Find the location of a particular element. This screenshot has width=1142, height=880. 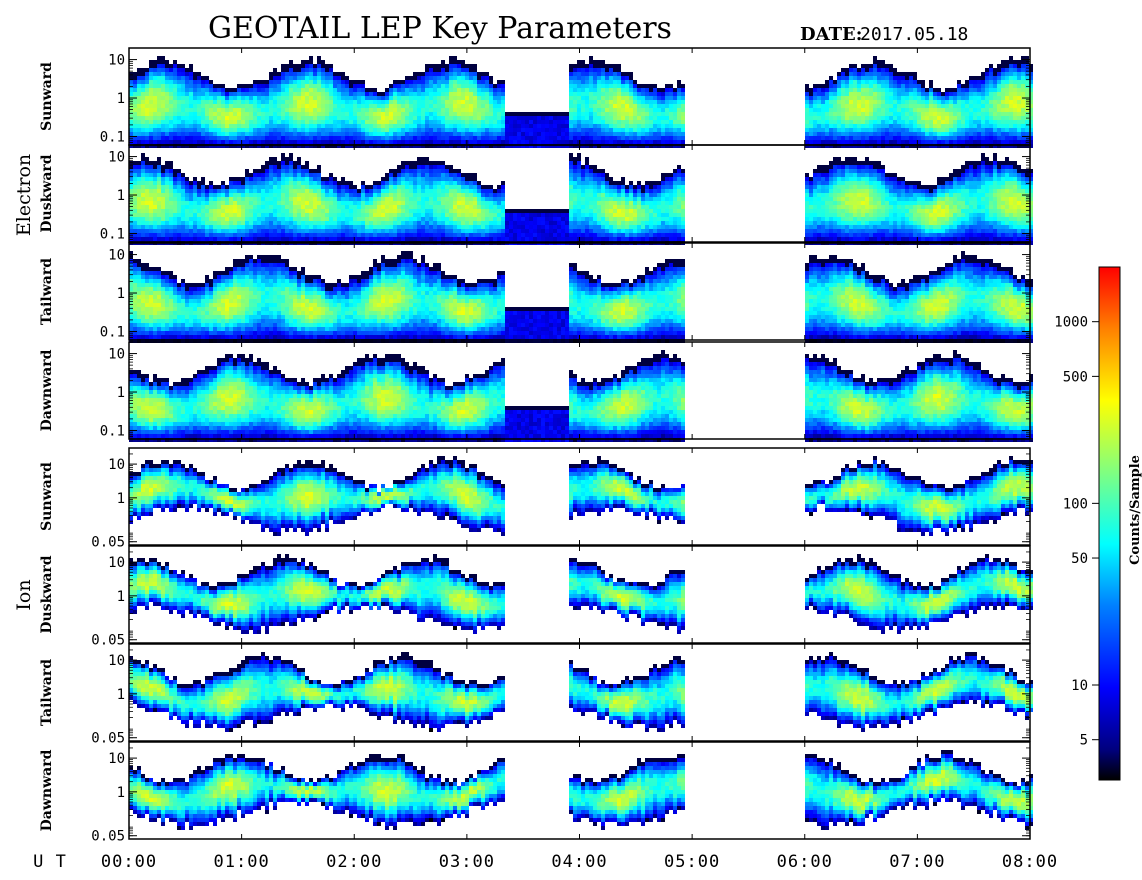

x-tick-label: 01:00 is located at coordinates (242, 862).